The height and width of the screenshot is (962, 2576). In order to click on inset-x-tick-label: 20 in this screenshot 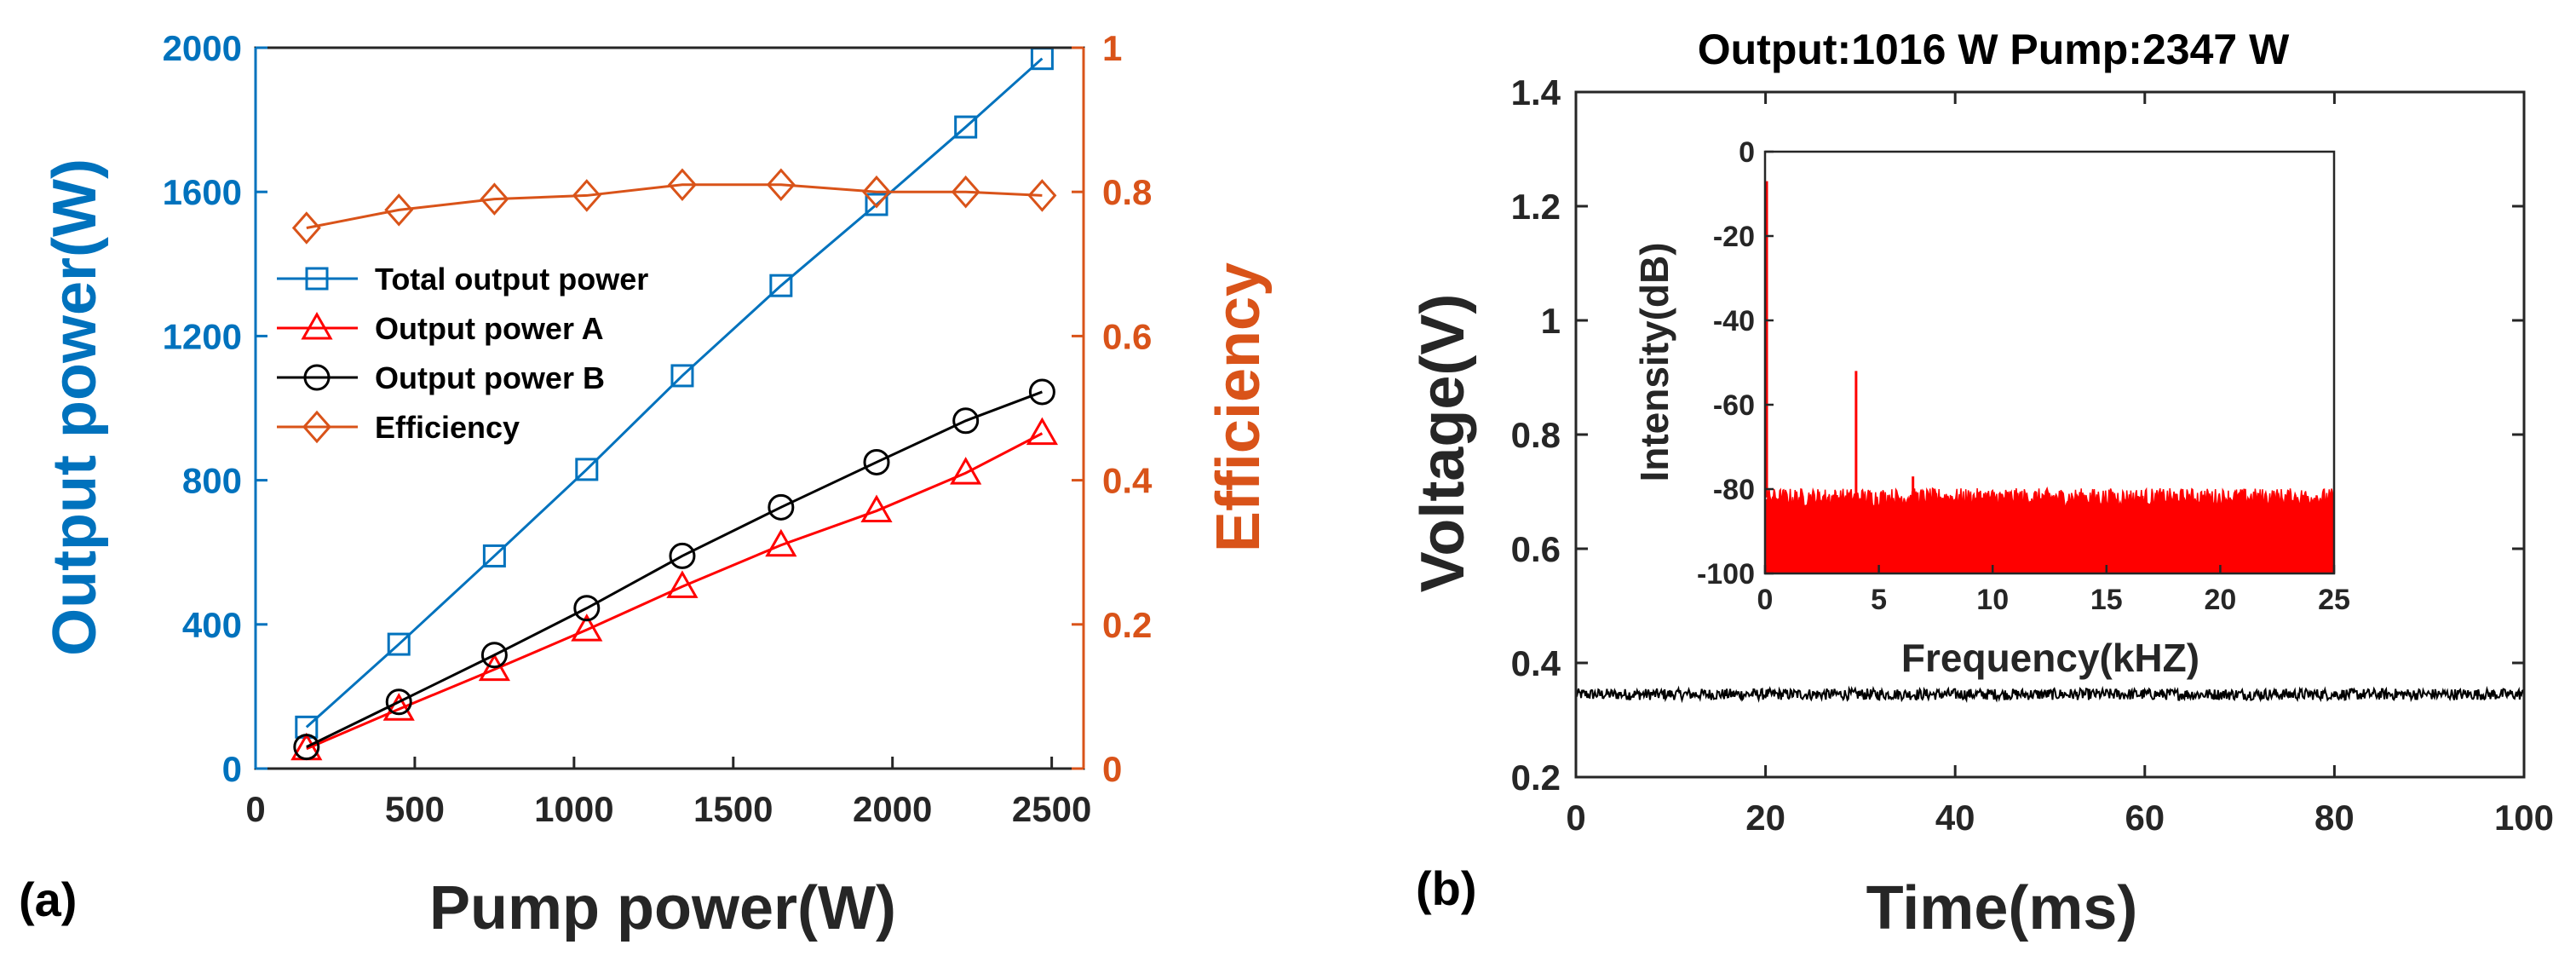, I will do `click(2220, 600)`.